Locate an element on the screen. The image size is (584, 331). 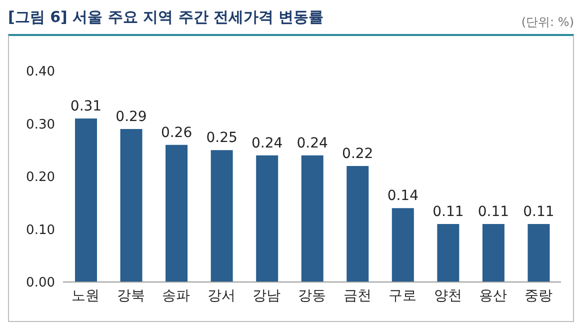
y-tick-label: 0.20 is located at coordinates (40, 178).